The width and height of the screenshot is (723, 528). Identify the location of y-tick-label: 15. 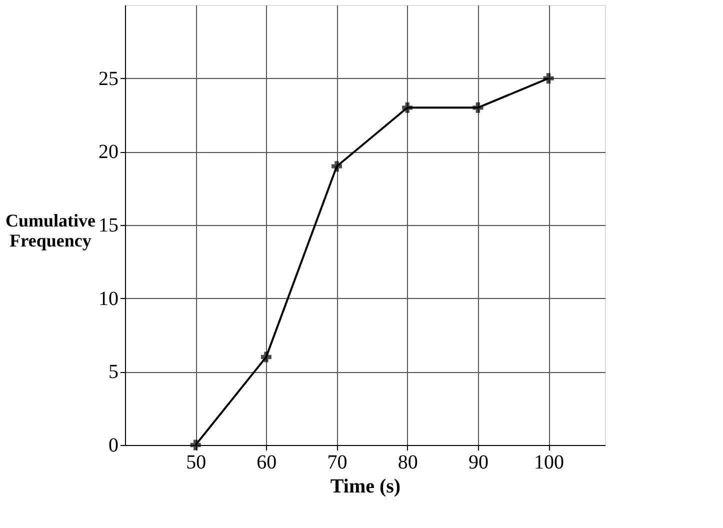
(108, 225).